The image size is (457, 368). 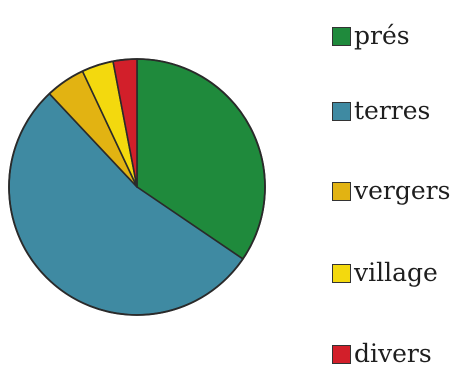 What do you see at coordinates (341, 111) in the screenshot?
I see `legend-swatch-terres` at bounding box center [341, 111].